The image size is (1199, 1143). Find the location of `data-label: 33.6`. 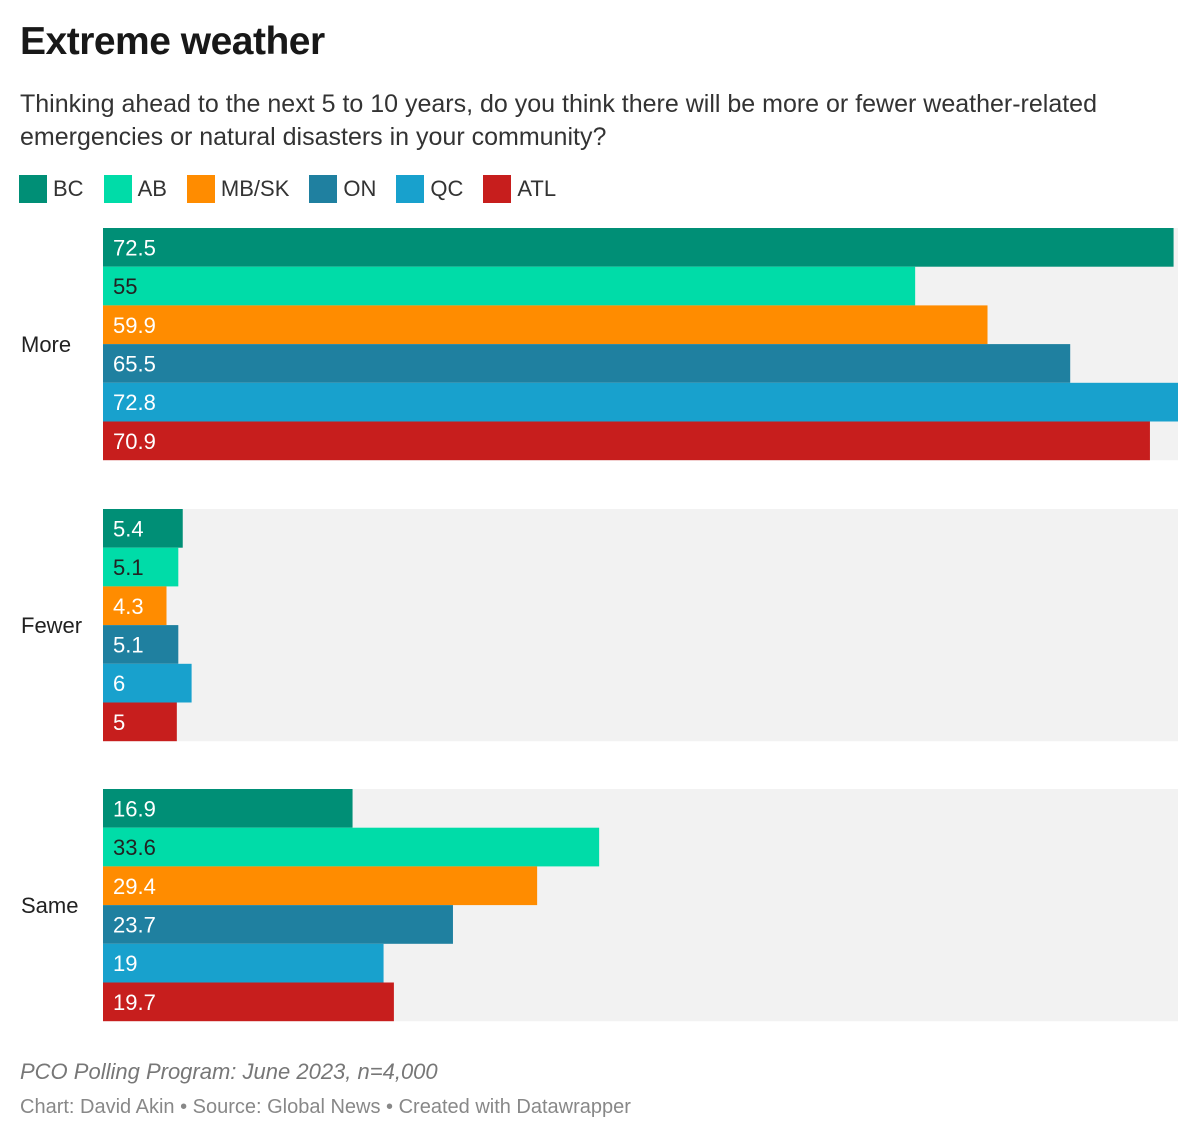

data-label: 33.6 is located at coordinates (134, 847).